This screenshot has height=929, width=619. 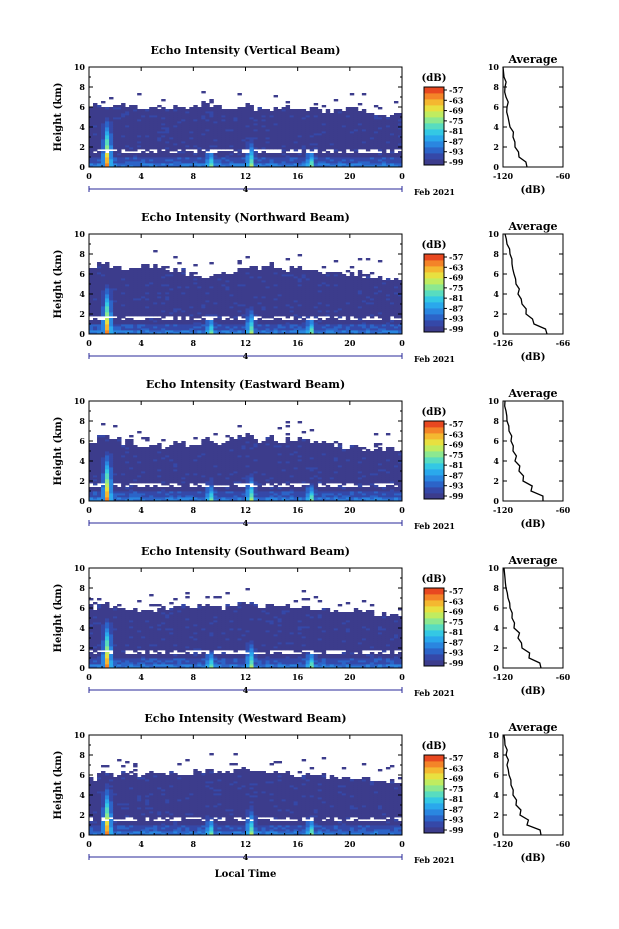 I want to click on colorbar-frame, so click(x=434, y=126).